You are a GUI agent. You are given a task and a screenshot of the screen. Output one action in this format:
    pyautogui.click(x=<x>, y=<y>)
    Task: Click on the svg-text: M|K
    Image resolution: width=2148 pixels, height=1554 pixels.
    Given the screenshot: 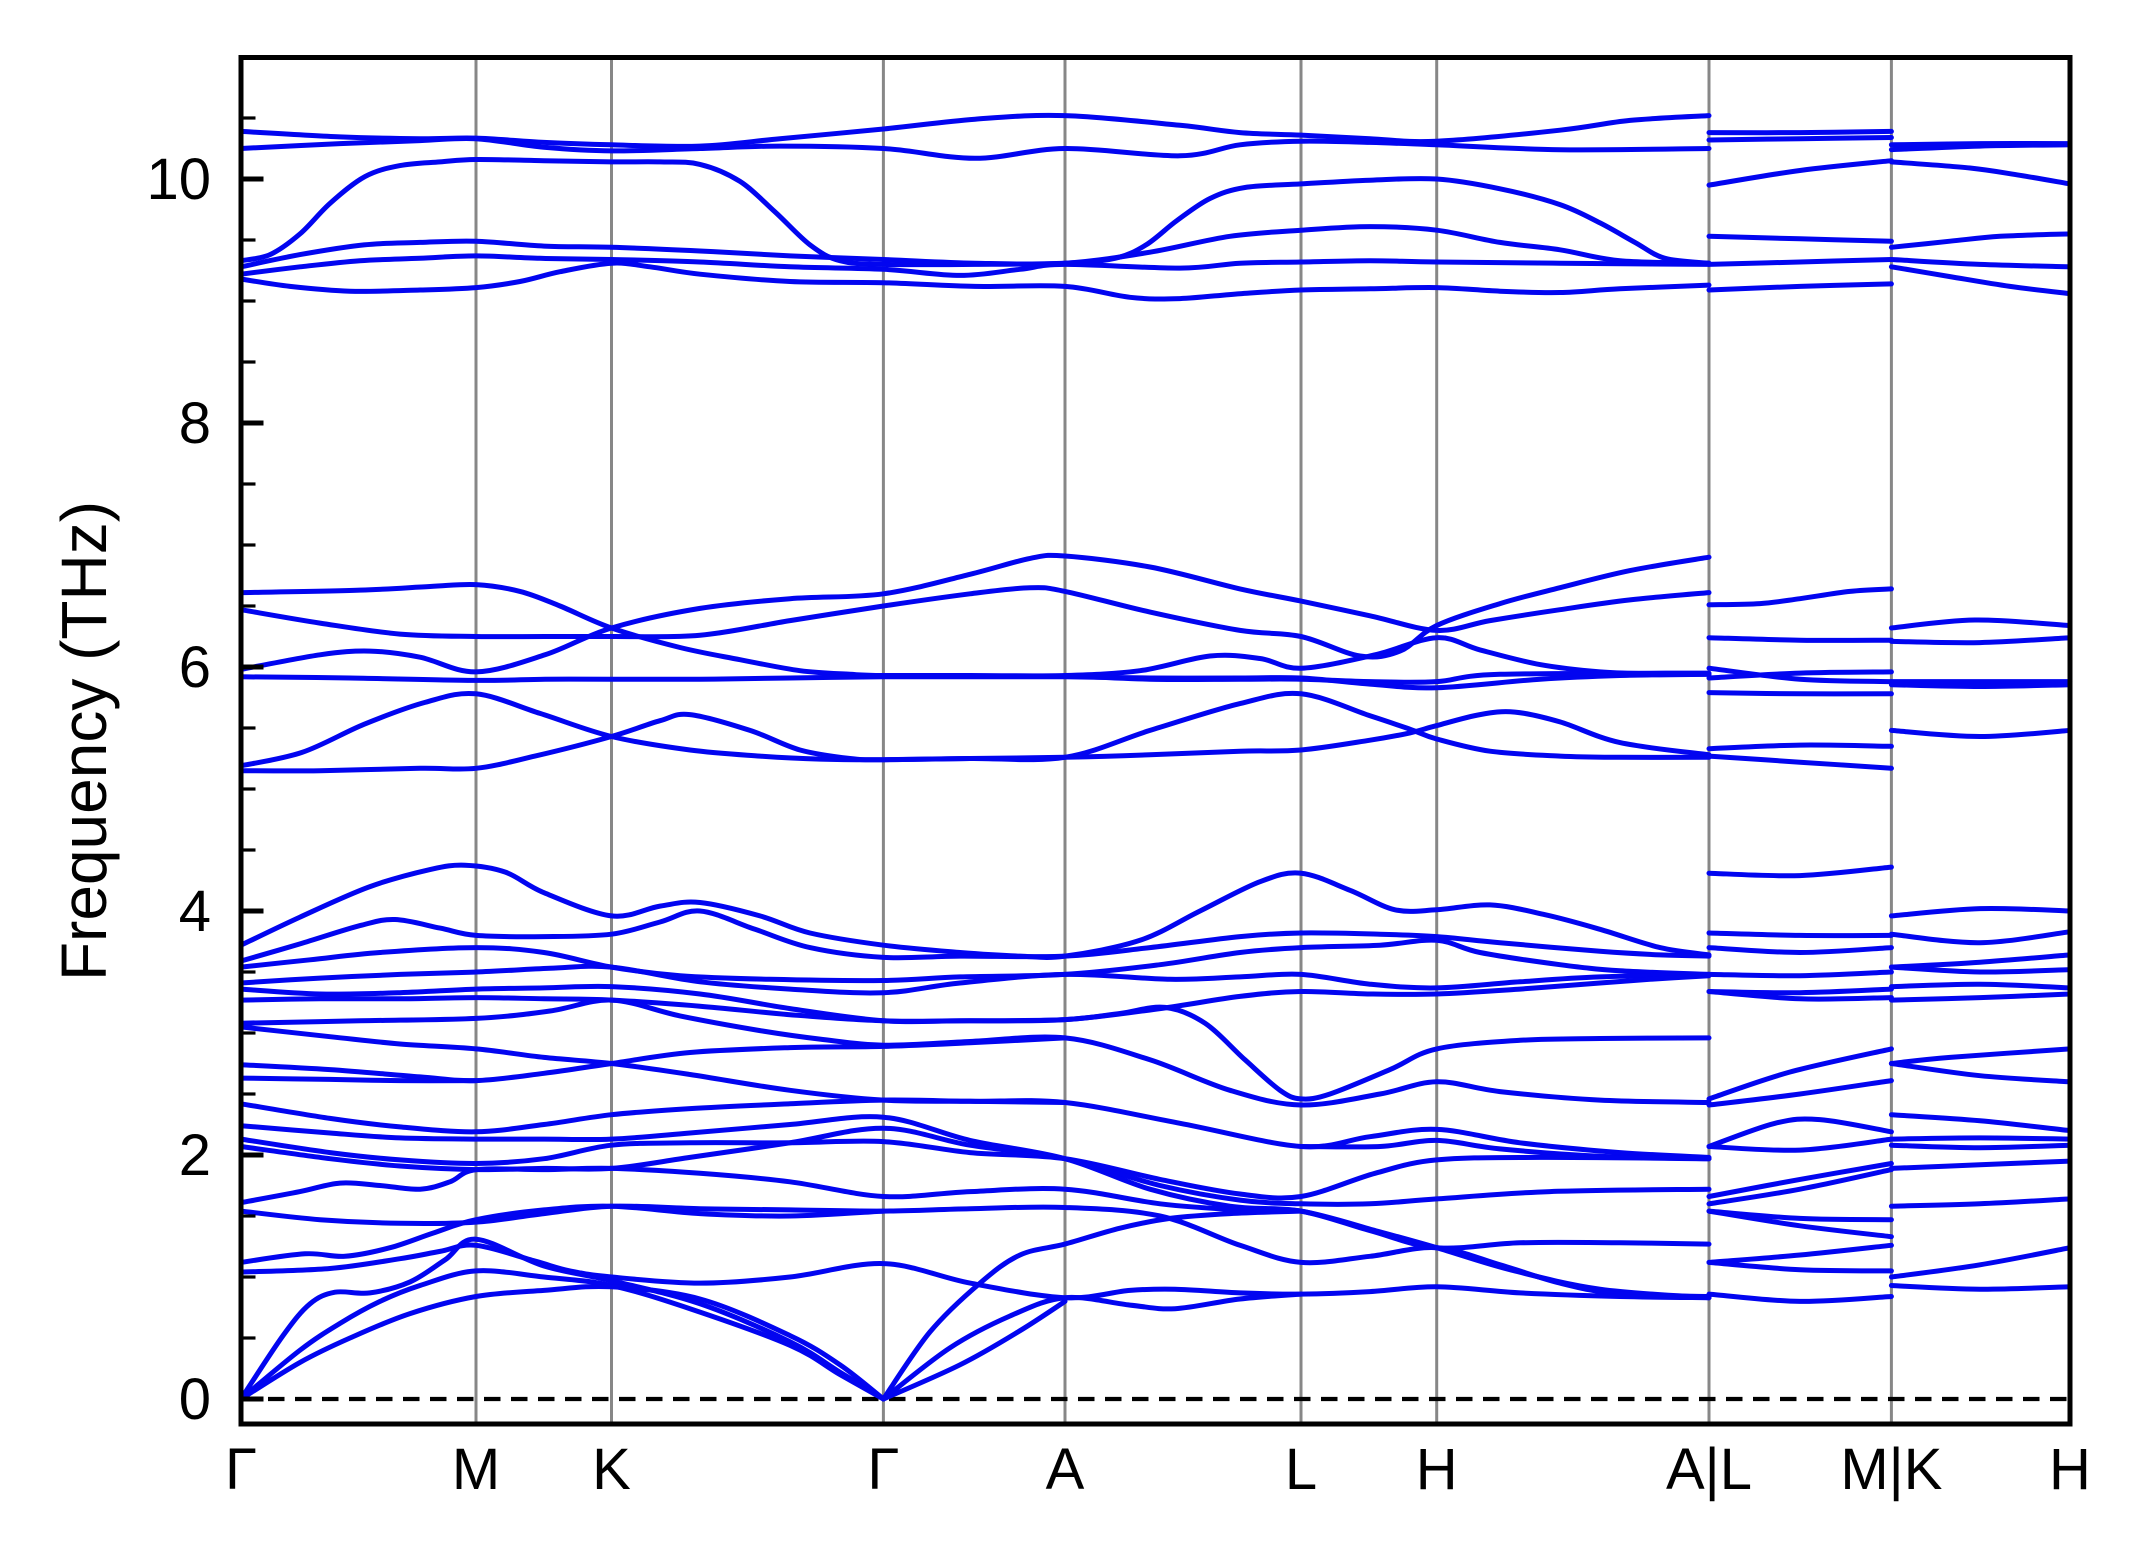 What is the action you would take?
    pyautogui.click(x=1891, y=1469)
    